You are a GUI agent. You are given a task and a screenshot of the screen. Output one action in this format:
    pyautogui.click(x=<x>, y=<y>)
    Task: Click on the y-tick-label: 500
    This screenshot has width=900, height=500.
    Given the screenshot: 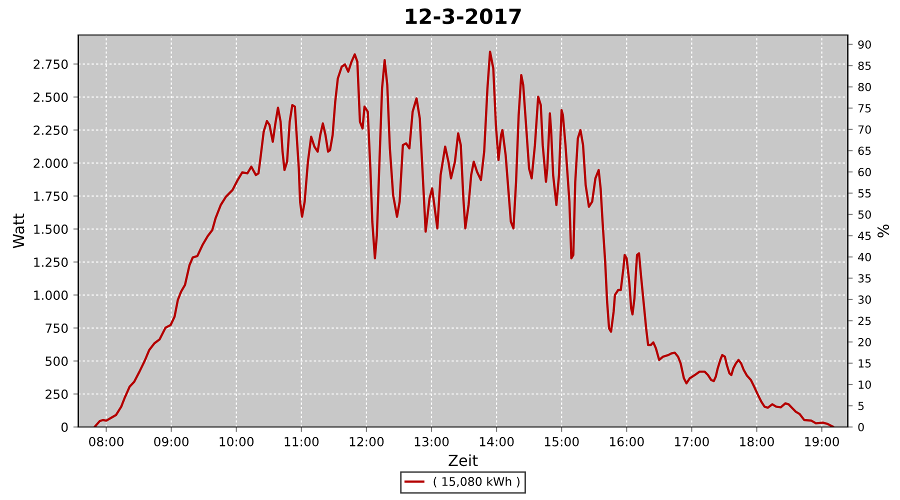 What is the action you would take?
    pyautogui.click(x=57, y=361)
    